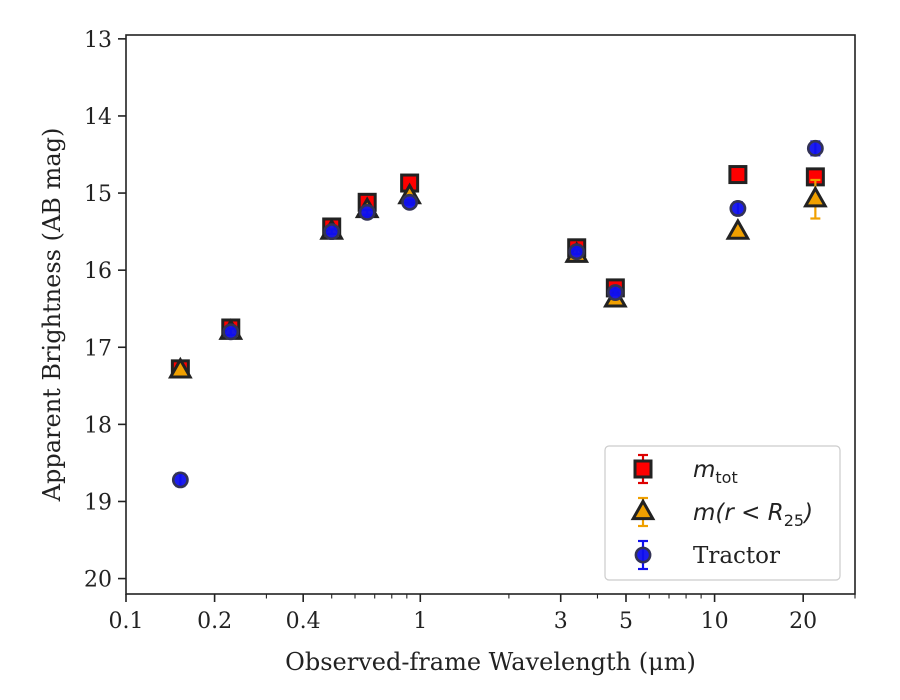 This screenshot has height=700, width=900. Describe the element at coordinates (98, 194) in the screenshot. I see `y-tick-label: 15` at that location.